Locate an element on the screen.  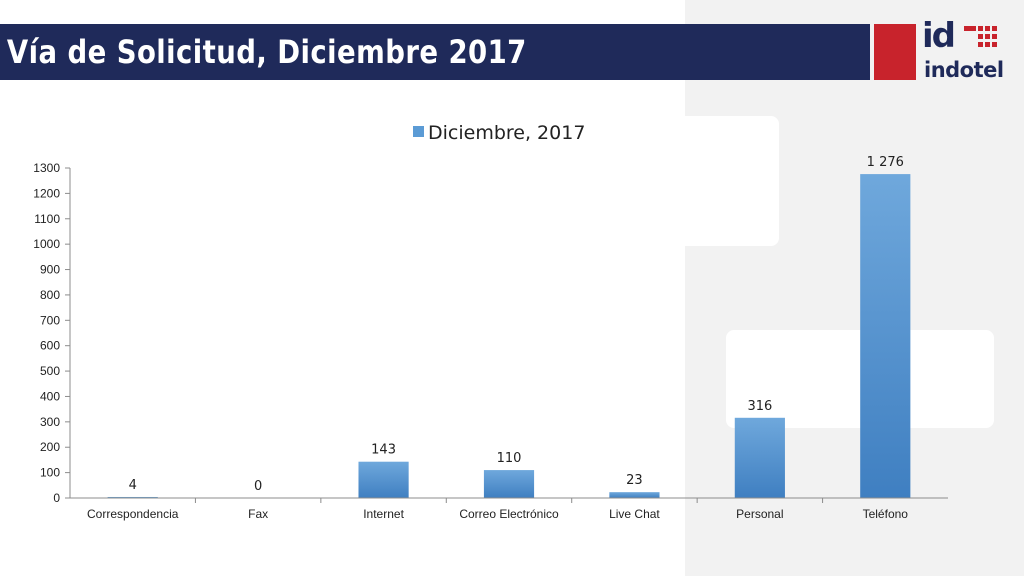
title-bar: Vía de Solicitud, Diciembre 2017 is located at coordinates (435, 52).